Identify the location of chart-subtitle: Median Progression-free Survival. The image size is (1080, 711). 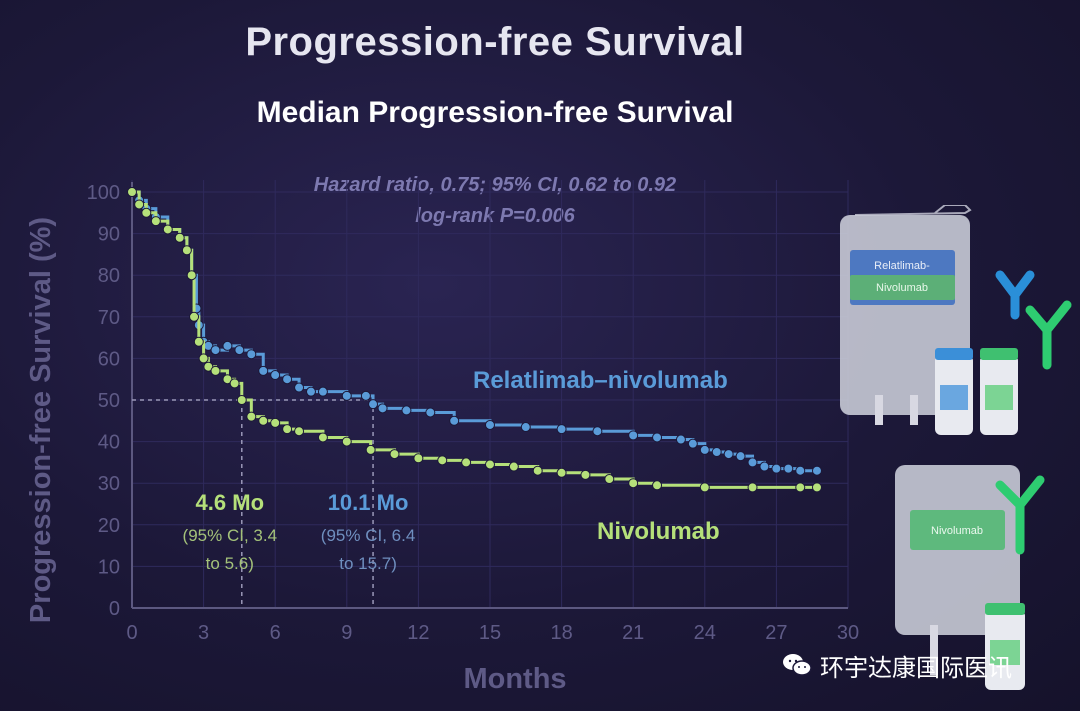
(495, 112).